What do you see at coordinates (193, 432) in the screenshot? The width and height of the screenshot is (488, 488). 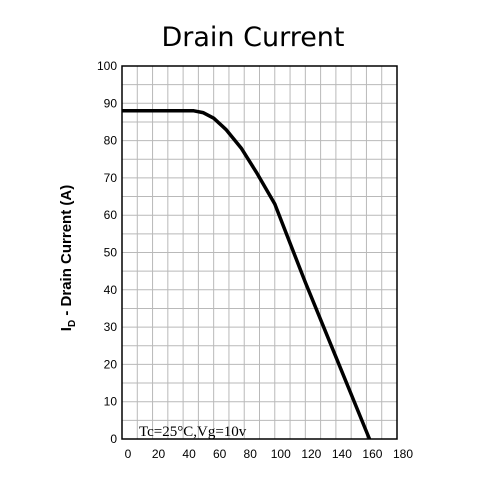 I see `conditions-annotation: Tc=25°C,Vg=10v` at bounding box center [193, 432].